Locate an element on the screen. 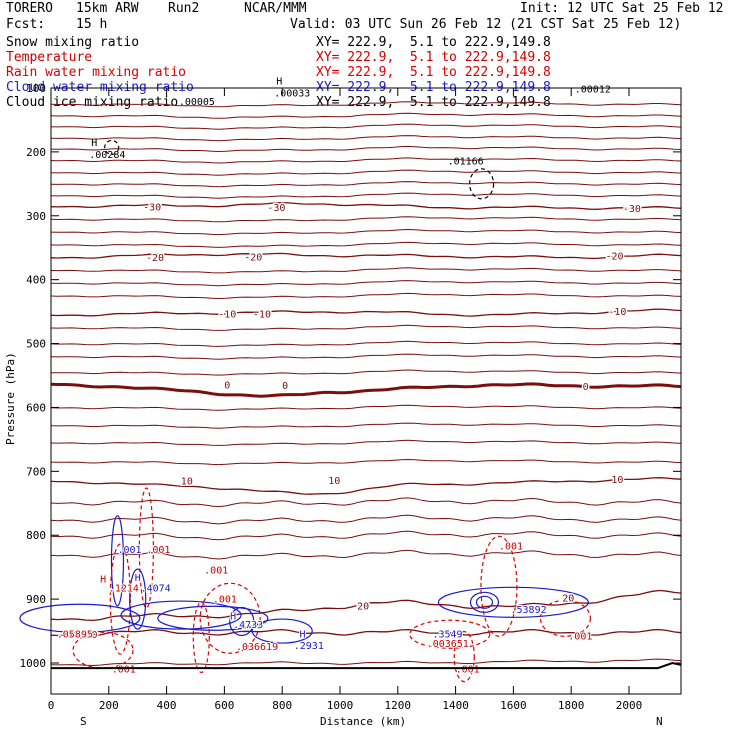 This screenshot has height=740, width=740. field-cloudice-name: Cloud ice mixing ratio is located at coordinates (92, 102).